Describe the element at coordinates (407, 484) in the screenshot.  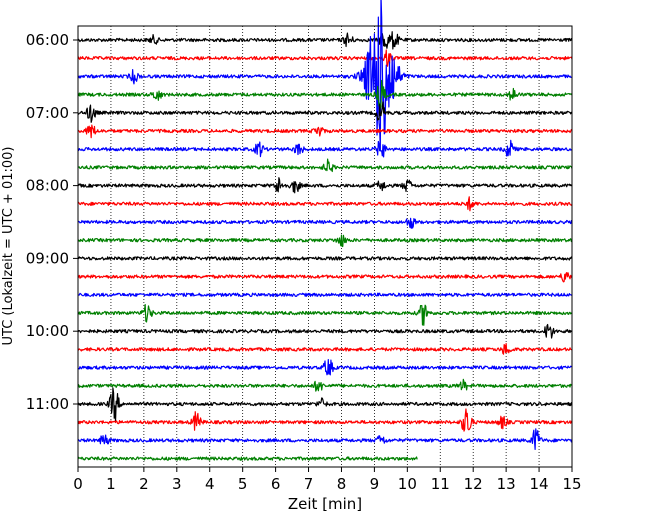
I see `x-tick-label: 10` at that location.